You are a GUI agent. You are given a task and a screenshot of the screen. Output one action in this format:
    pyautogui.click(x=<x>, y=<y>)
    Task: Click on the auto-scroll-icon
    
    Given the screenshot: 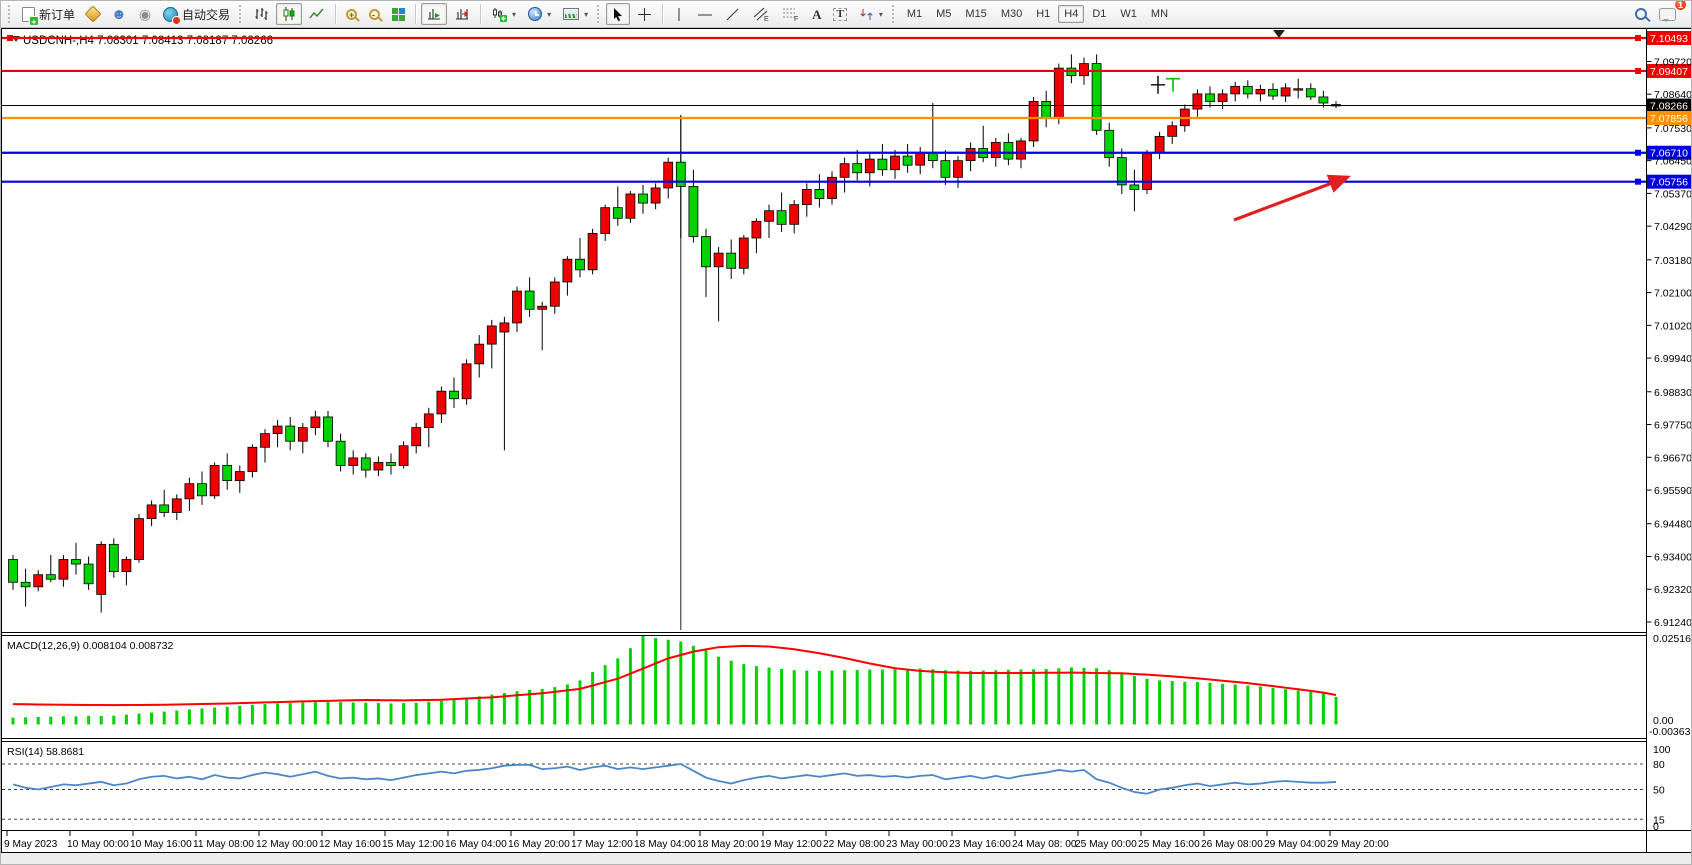 What is the action you would take?
    pyautogui.click(x=434, y=14)
    